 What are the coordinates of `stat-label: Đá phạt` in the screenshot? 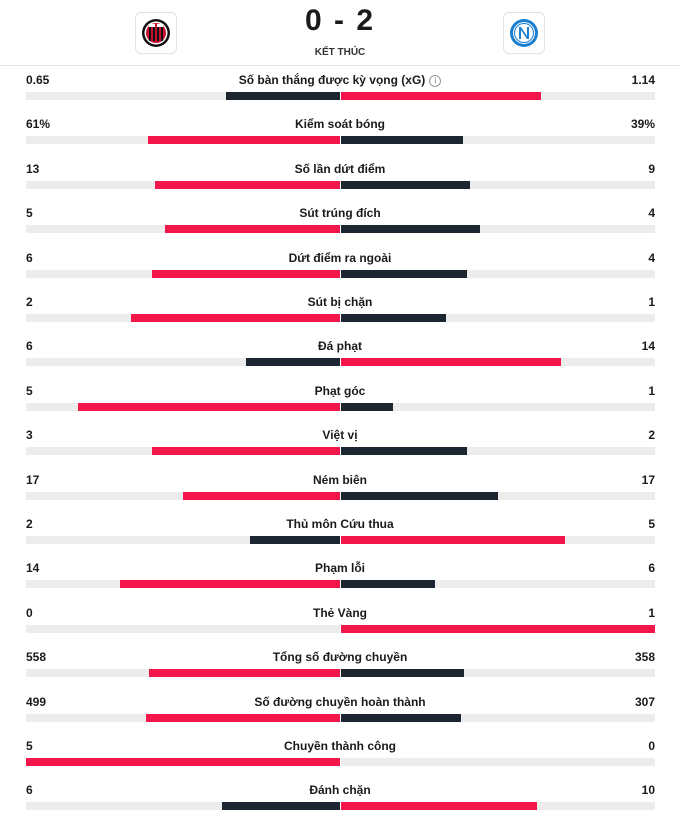 It's located at (340, 346).